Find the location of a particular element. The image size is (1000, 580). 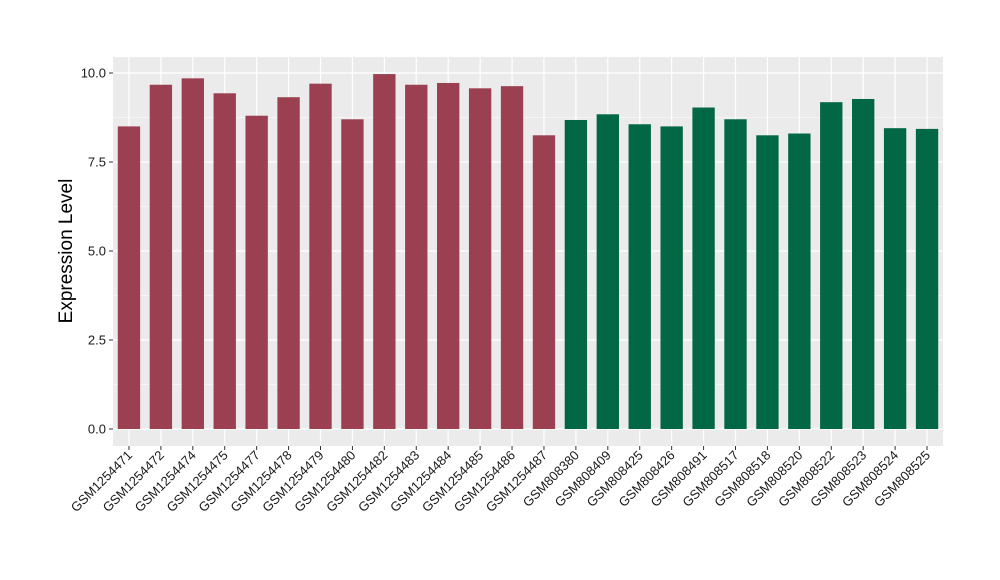

bar-GSM1254477 is located at coordinates (256, 272).